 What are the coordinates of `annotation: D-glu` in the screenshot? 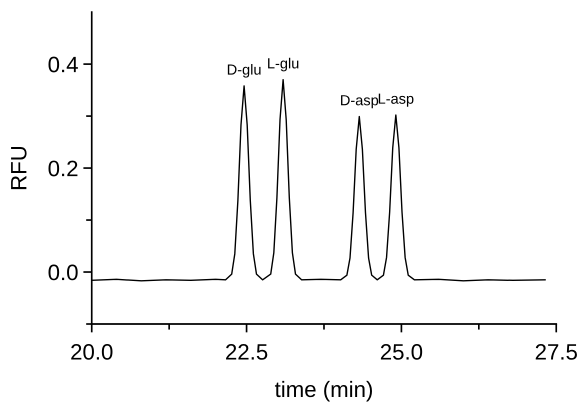 It's located at (244, 71).